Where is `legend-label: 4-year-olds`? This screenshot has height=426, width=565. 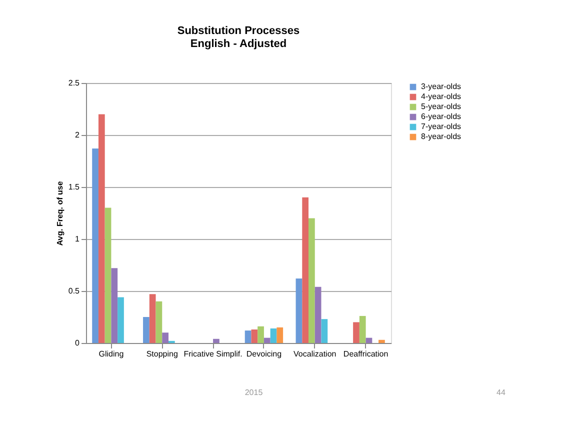
legend-label: 4-year-olds is located at coordinates (441, 96).